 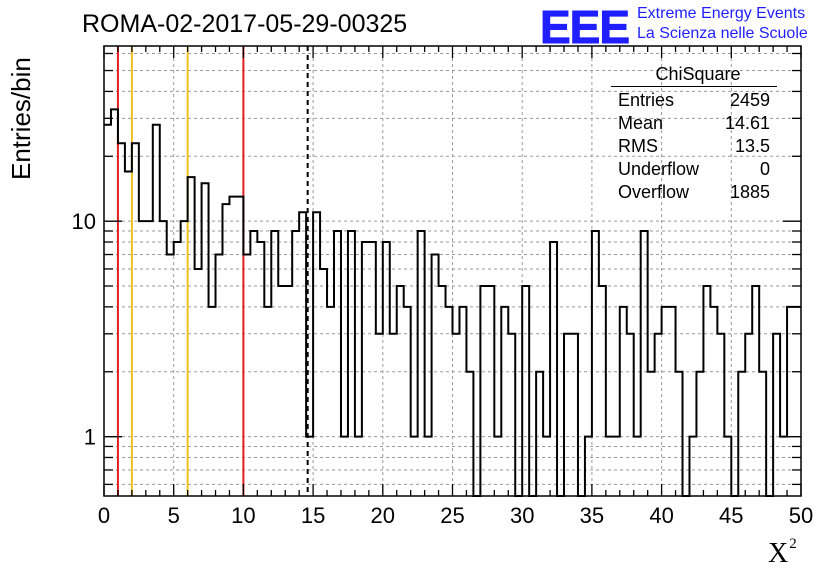 What do you see at coordinates (174, 515) in the screenshot?
I see `x-tick-label: 5` at bounding box center [174, 515].